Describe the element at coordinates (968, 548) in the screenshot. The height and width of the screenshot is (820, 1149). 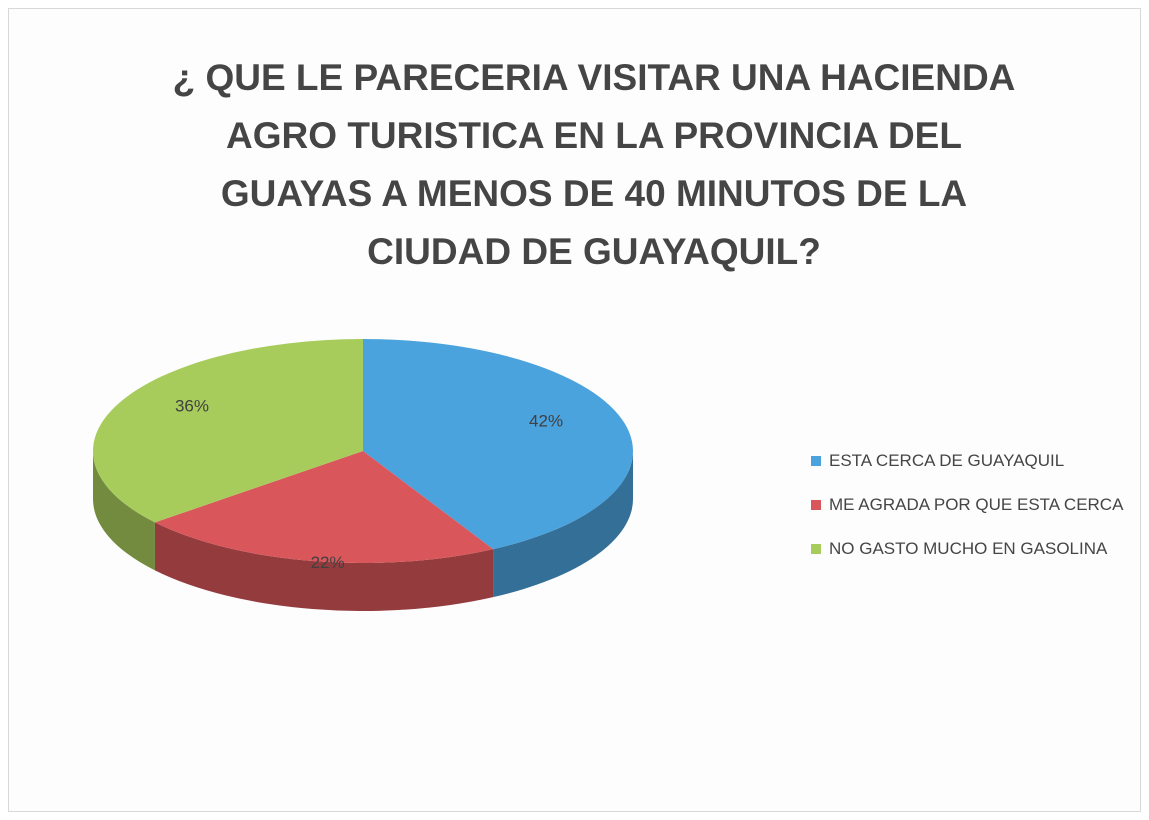
I see `legend-label: NO GASTO MUCHO EN GASOLINA` at that location.